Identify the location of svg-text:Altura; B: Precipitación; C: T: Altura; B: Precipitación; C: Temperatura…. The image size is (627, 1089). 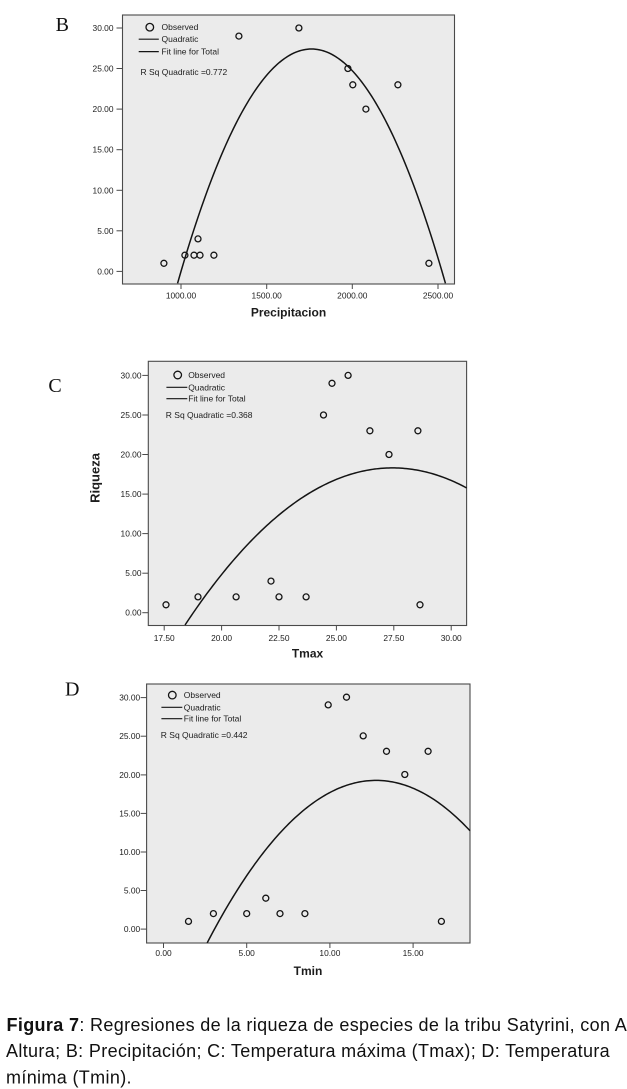
(308, 1051).